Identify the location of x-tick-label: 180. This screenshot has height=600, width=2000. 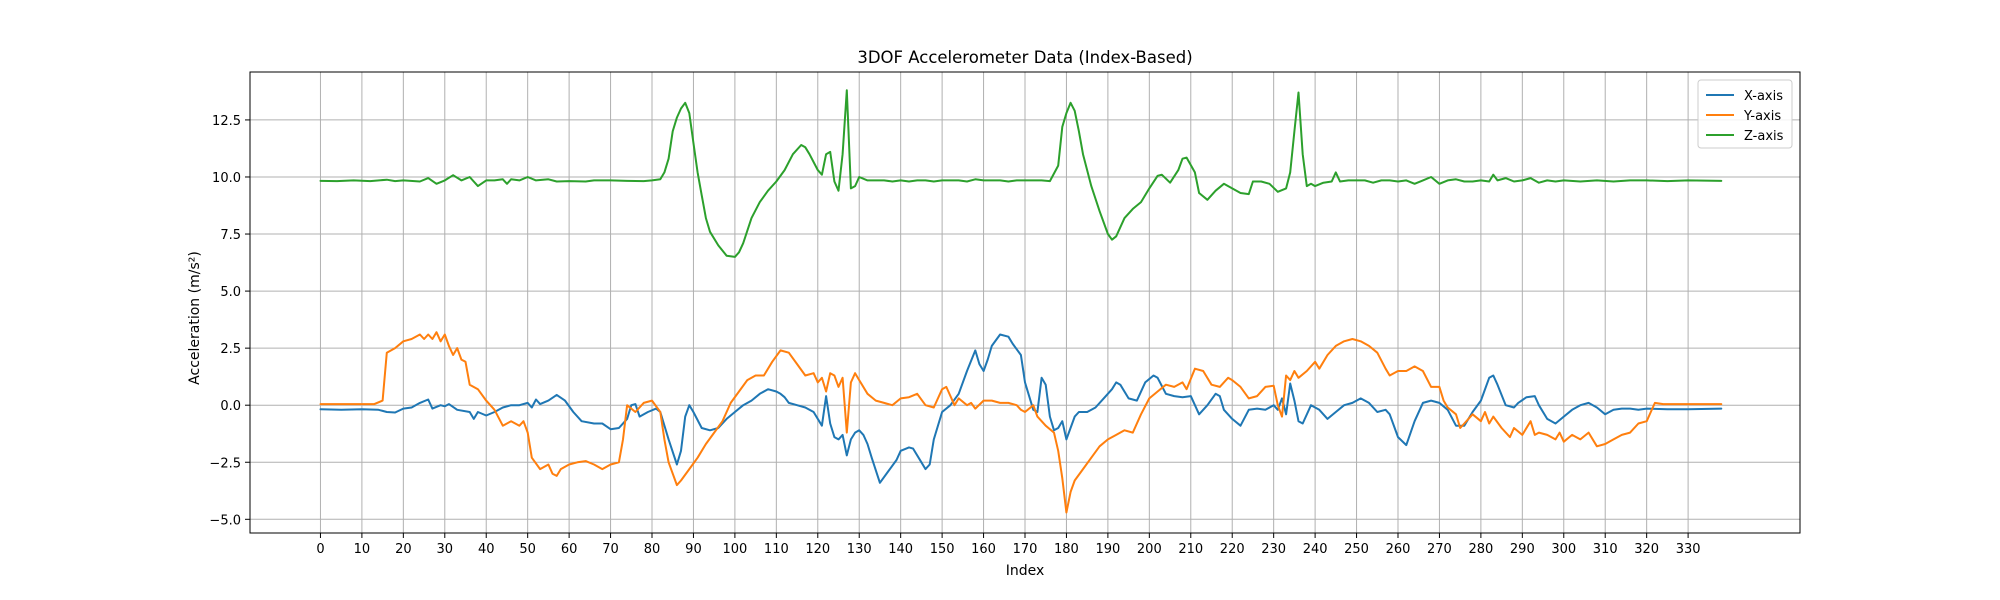
(1066, 549).